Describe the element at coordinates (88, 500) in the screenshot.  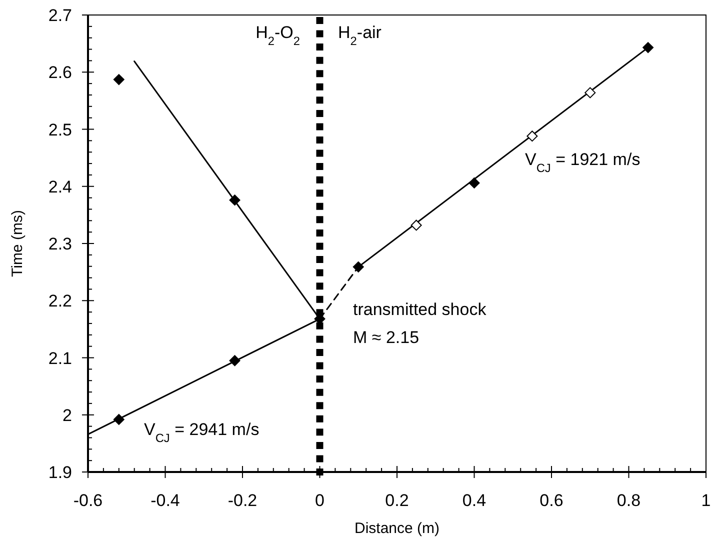
I see `x-tick-label: -0.6` at that location.